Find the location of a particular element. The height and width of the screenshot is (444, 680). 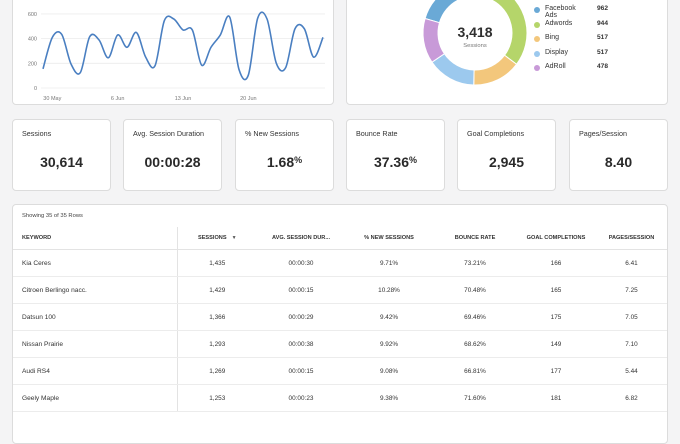

kpi-value: 1.68% is located at coordinates (284, 162).